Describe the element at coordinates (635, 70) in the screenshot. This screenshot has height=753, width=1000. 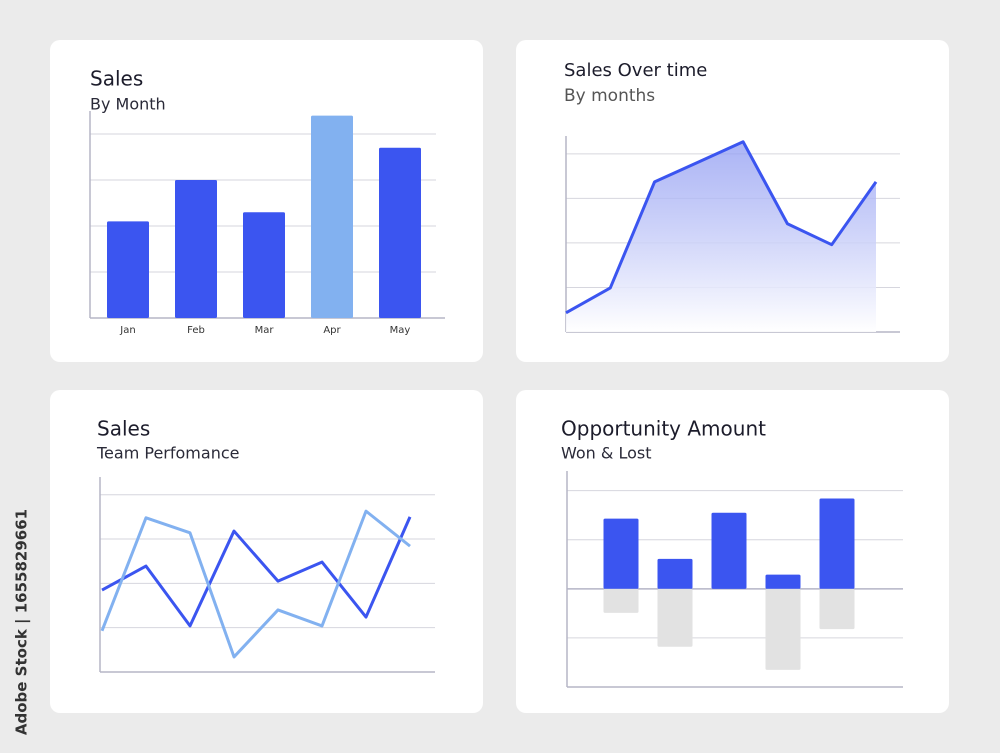
I see `chart-title: Sales Over time` at that location.